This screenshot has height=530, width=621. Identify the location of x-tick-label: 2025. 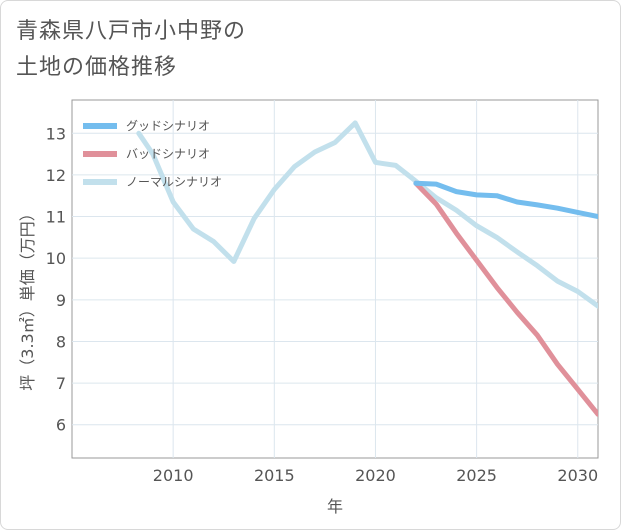
(476, 475).